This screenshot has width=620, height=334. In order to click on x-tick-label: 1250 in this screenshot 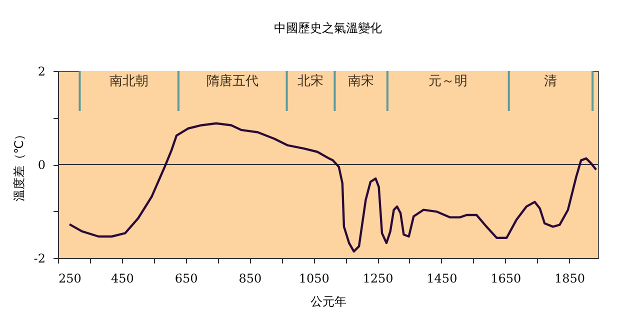, I will do `click(378, 279)`.